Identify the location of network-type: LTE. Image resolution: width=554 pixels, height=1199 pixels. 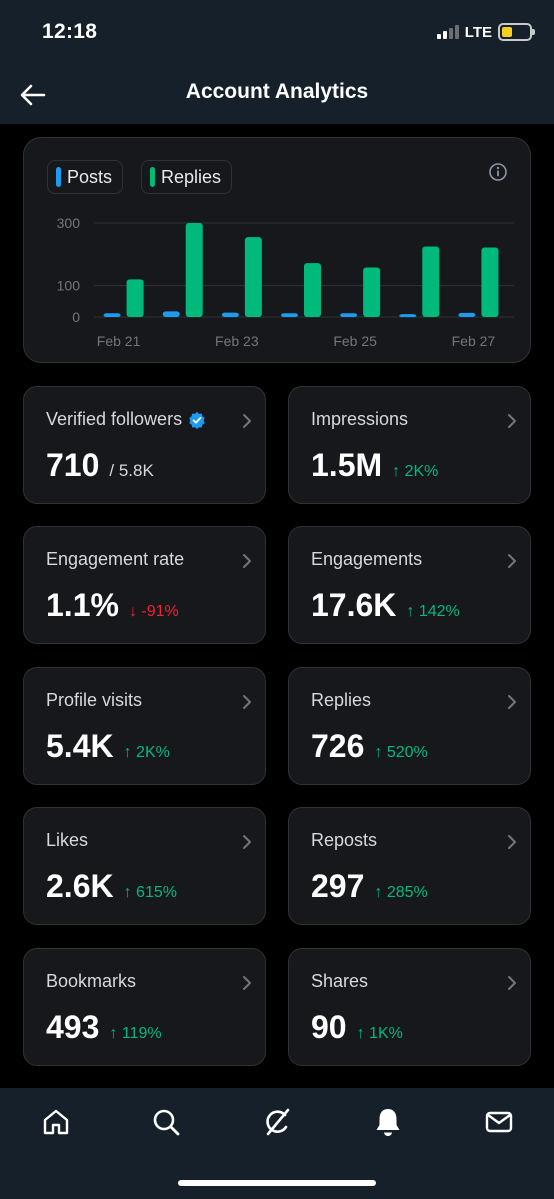
(478, 32).